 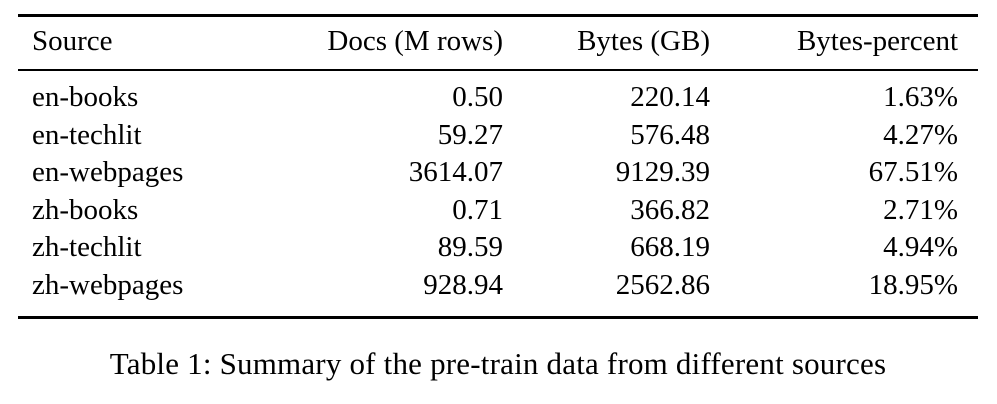 What do you see at coordinates (85, 209) in the screenshot?
I see `cell-source: zh-books` at bounding box center [85, 209].